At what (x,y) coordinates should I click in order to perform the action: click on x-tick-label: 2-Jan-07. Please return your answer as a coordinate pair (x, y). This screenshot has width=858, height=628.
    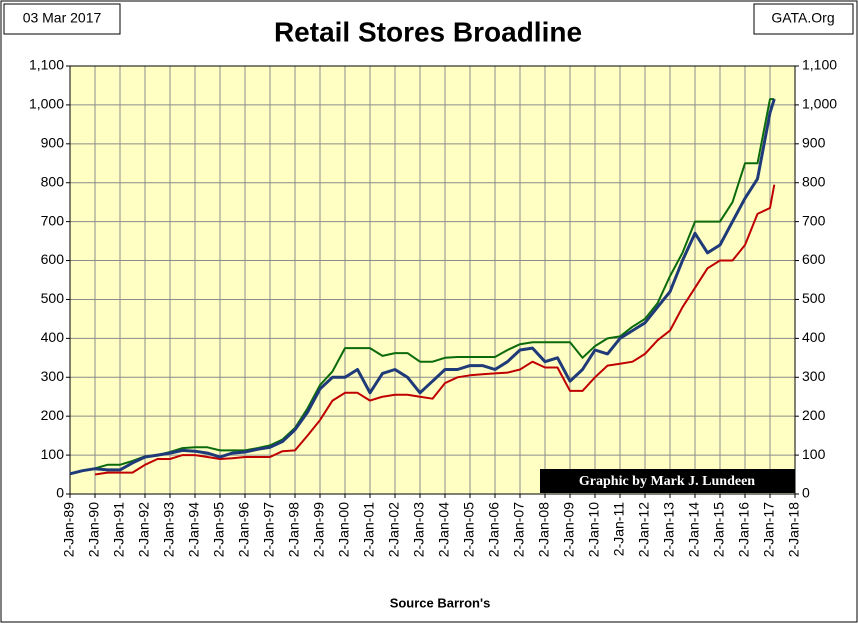
    Looking at the image, I should click on (519, 529).